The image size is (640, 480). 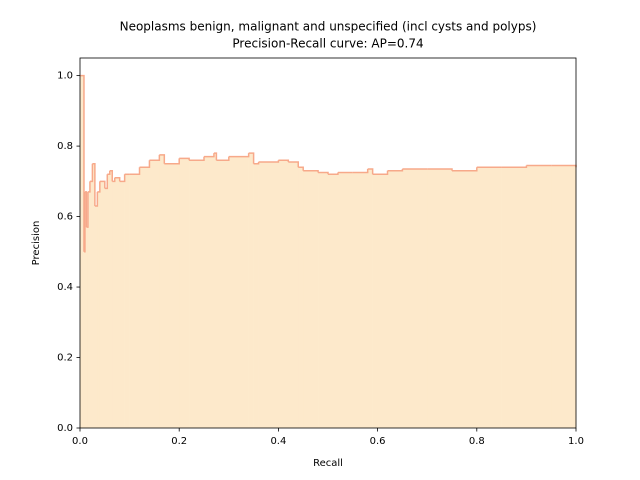 I want to click on chart-subtitle: Precision-Recall curve: AP=0.74, so click(x=327, y=44).